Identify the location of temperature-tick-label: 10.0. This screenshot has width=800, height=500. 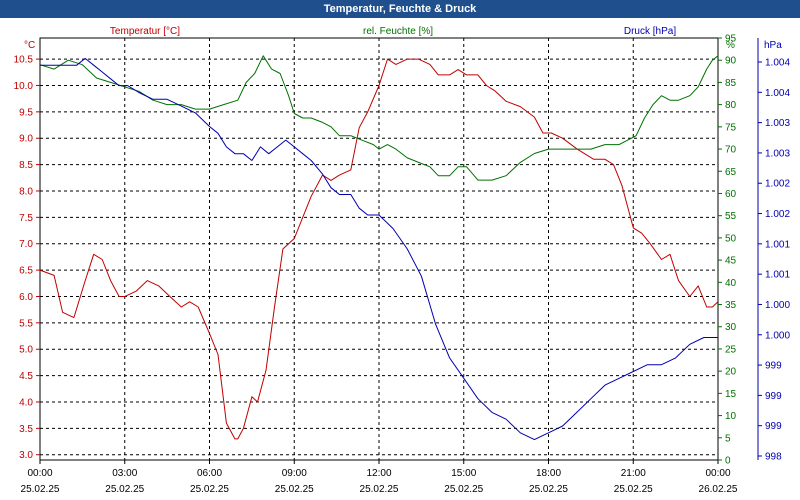
(24, 86).